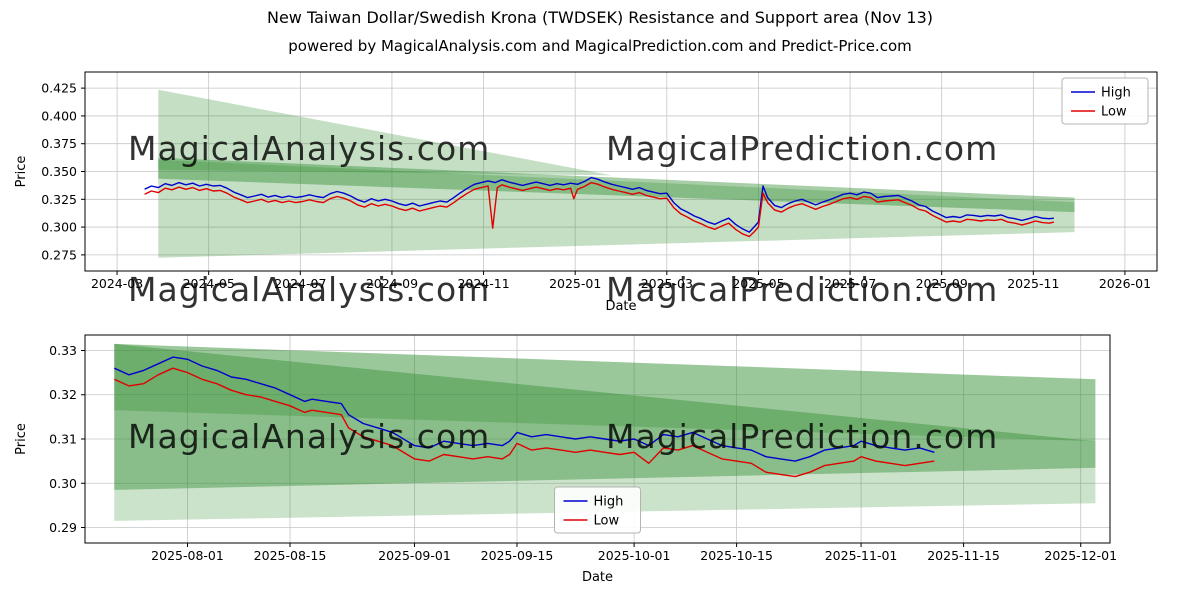 The image size is (1200, 600). I want to click on x-tick-label: 2025-09, so click(942, 283).